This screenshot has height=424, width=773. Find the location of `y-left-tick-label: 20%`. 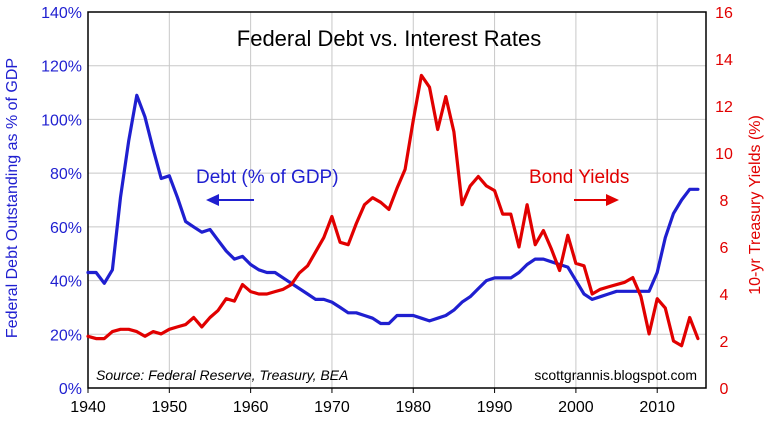

y-left-tick-label: 20% is located at coordinates (66, 335).